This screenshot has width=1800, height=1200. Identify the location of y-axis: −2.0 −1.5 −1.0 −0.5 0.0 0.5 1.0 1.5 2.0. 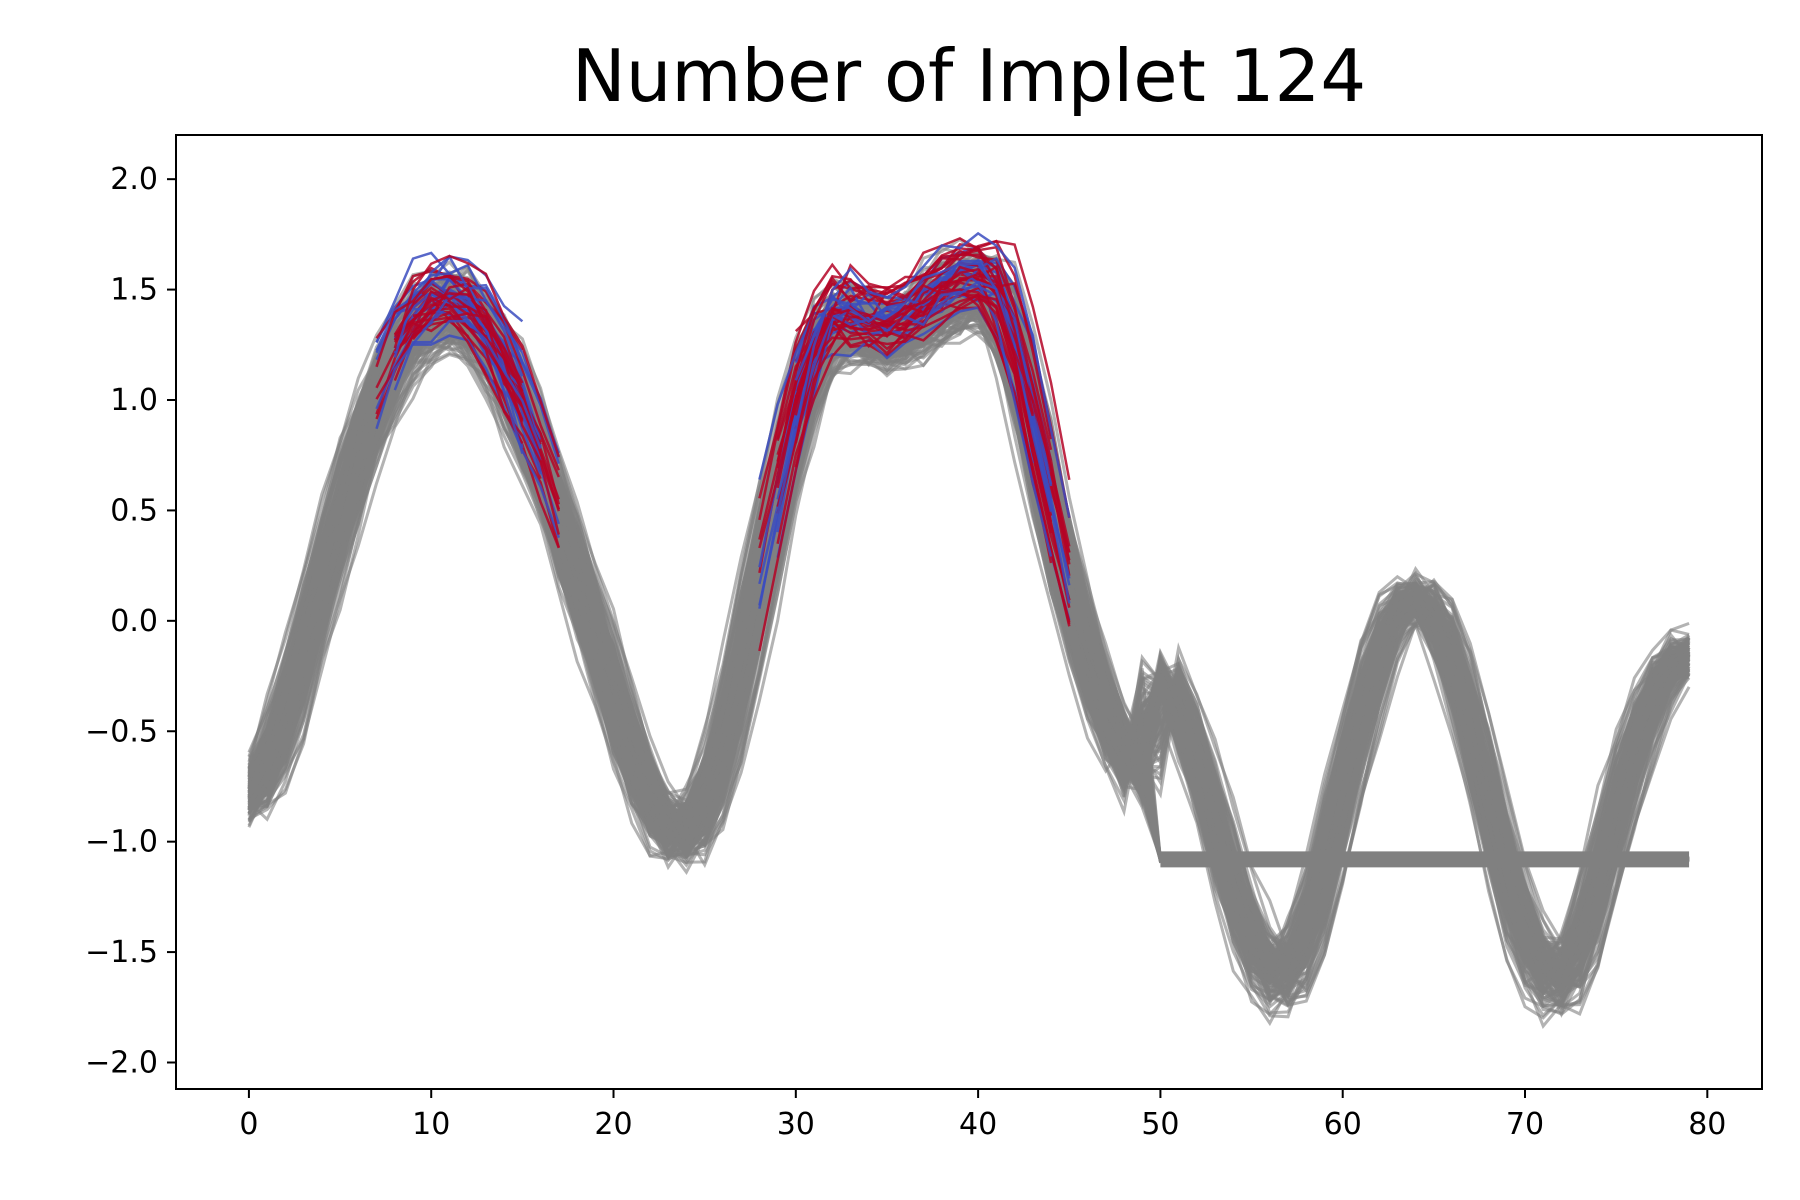
(130, 621).